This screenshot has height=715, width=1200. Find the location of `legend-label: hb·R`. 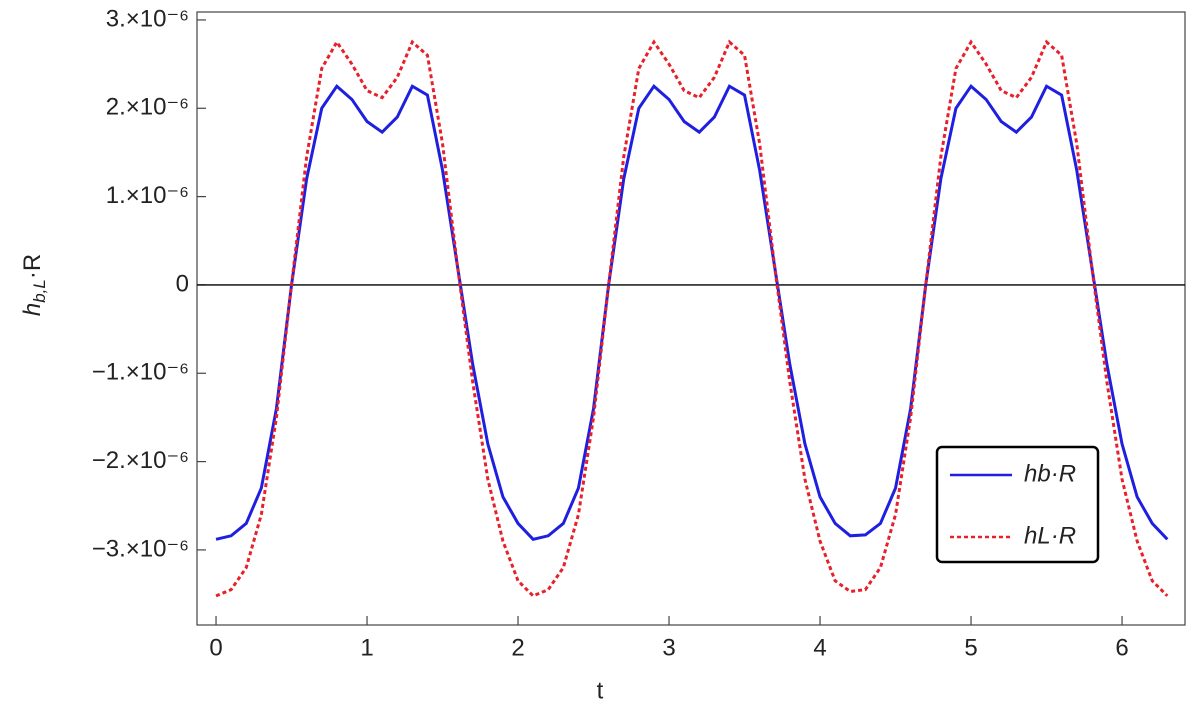

legend-label: hb·R is located at coordinates (1050, 473).